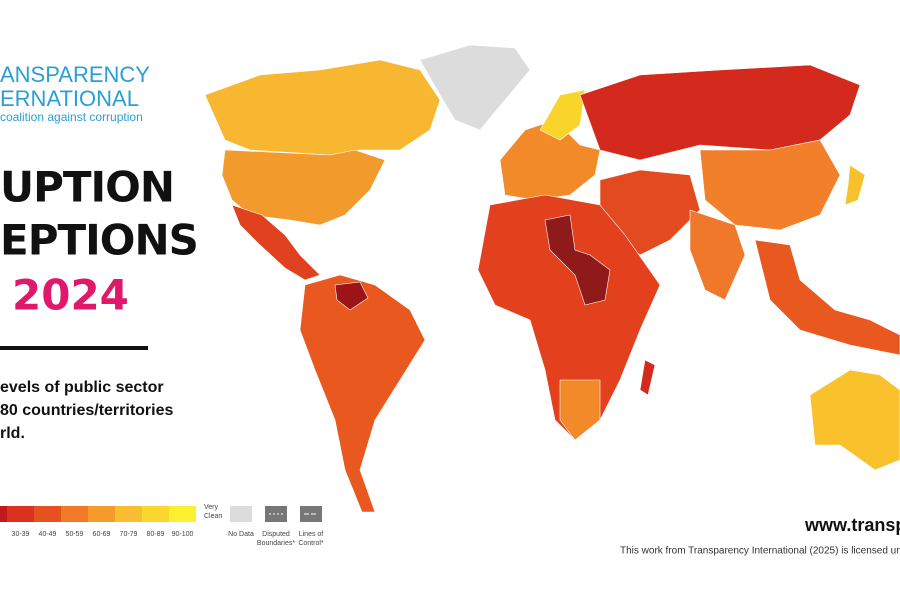 The height and width of the screenshot is (600, 900). What do you see at coordinates (854, 420) in the screenshot?
I see `australia` at bounding box center [854, 420].